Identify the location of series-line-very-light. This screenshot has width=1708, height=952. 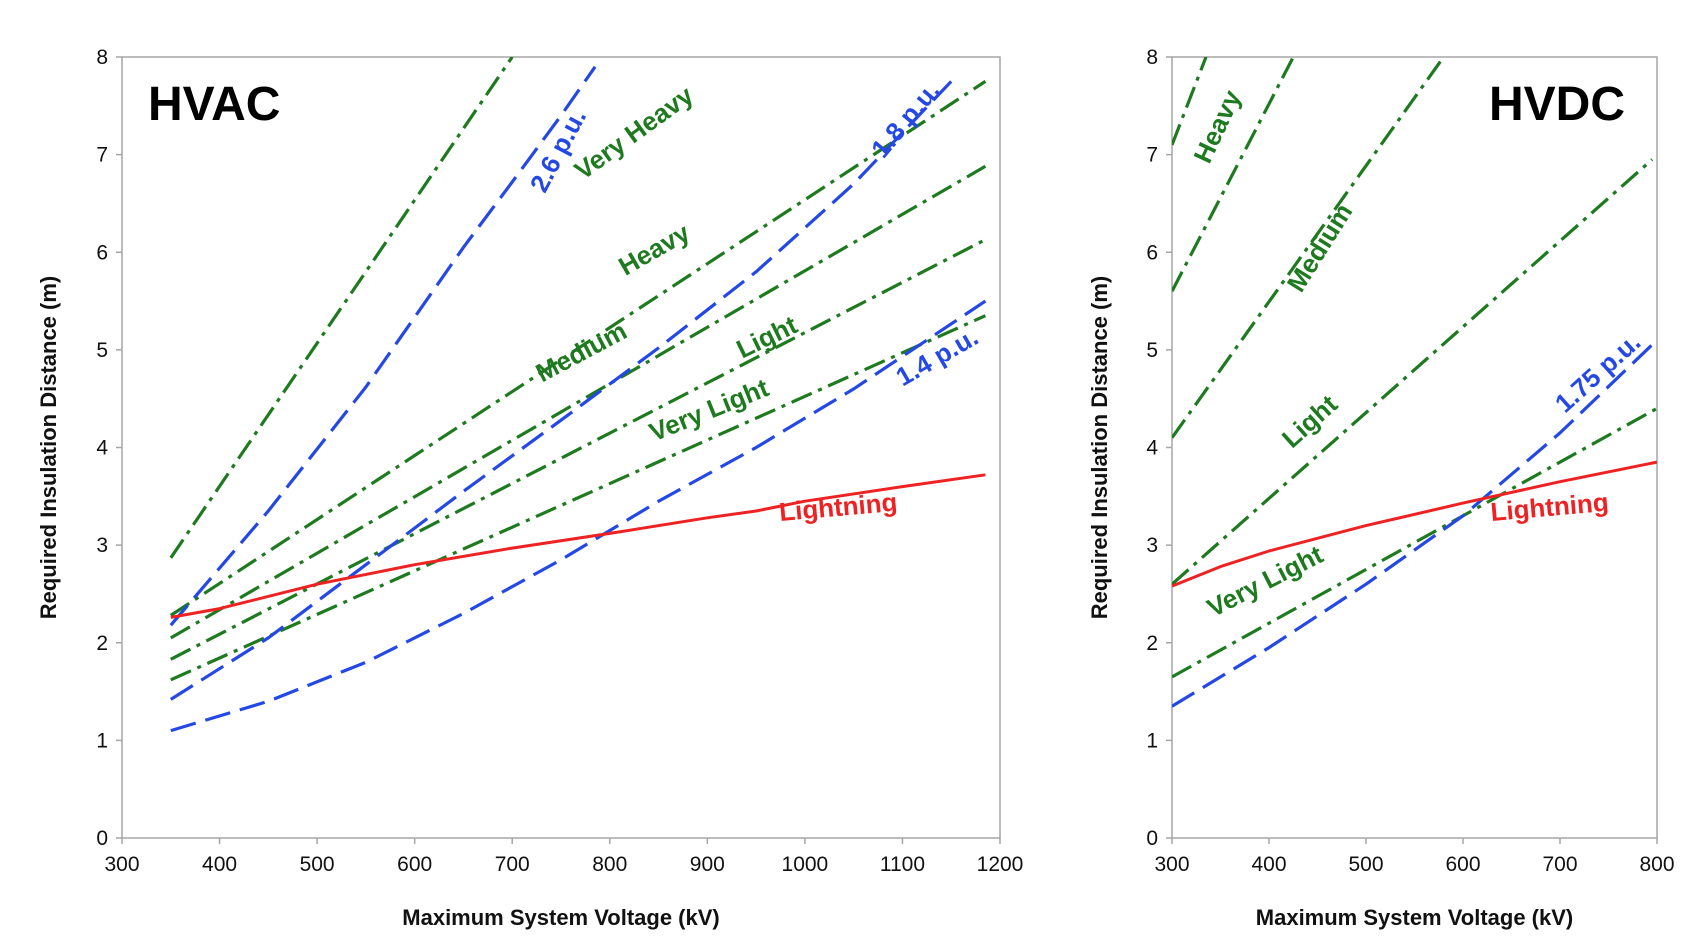
(1414, 543).